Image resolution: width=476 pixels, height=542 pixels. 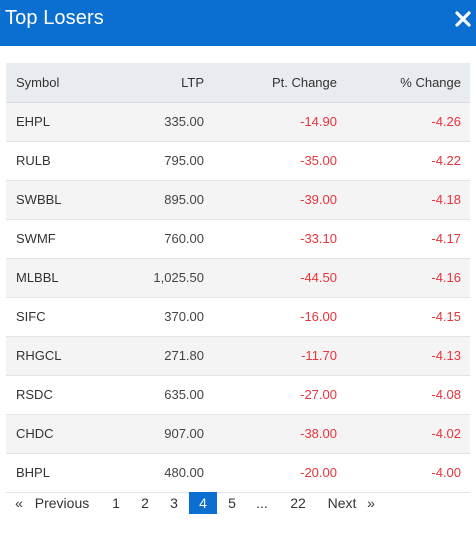 What do you see at coordinates (238, 239) in the screenshot?
I see `table-row: SWMF 760.00 -33.10 -4.17` at bounding box center [238, 239].